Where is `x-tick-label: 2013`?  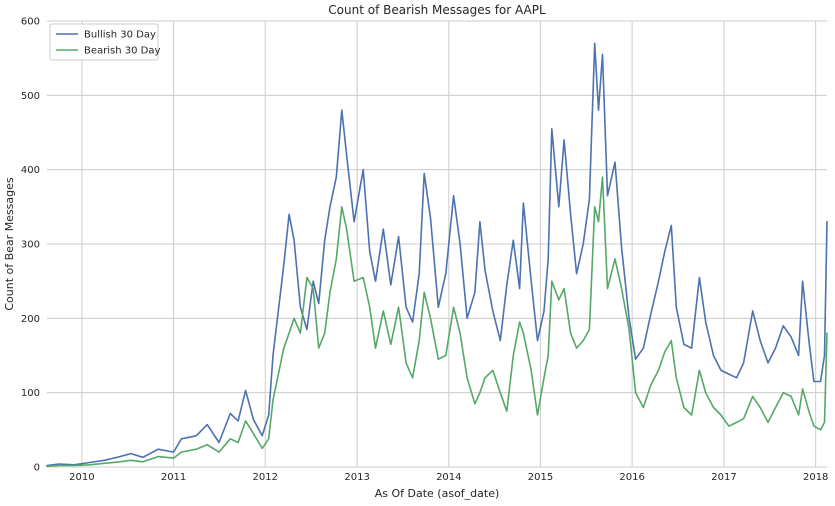 x-tick-label: 2013 is located at coordinates (356, 477).